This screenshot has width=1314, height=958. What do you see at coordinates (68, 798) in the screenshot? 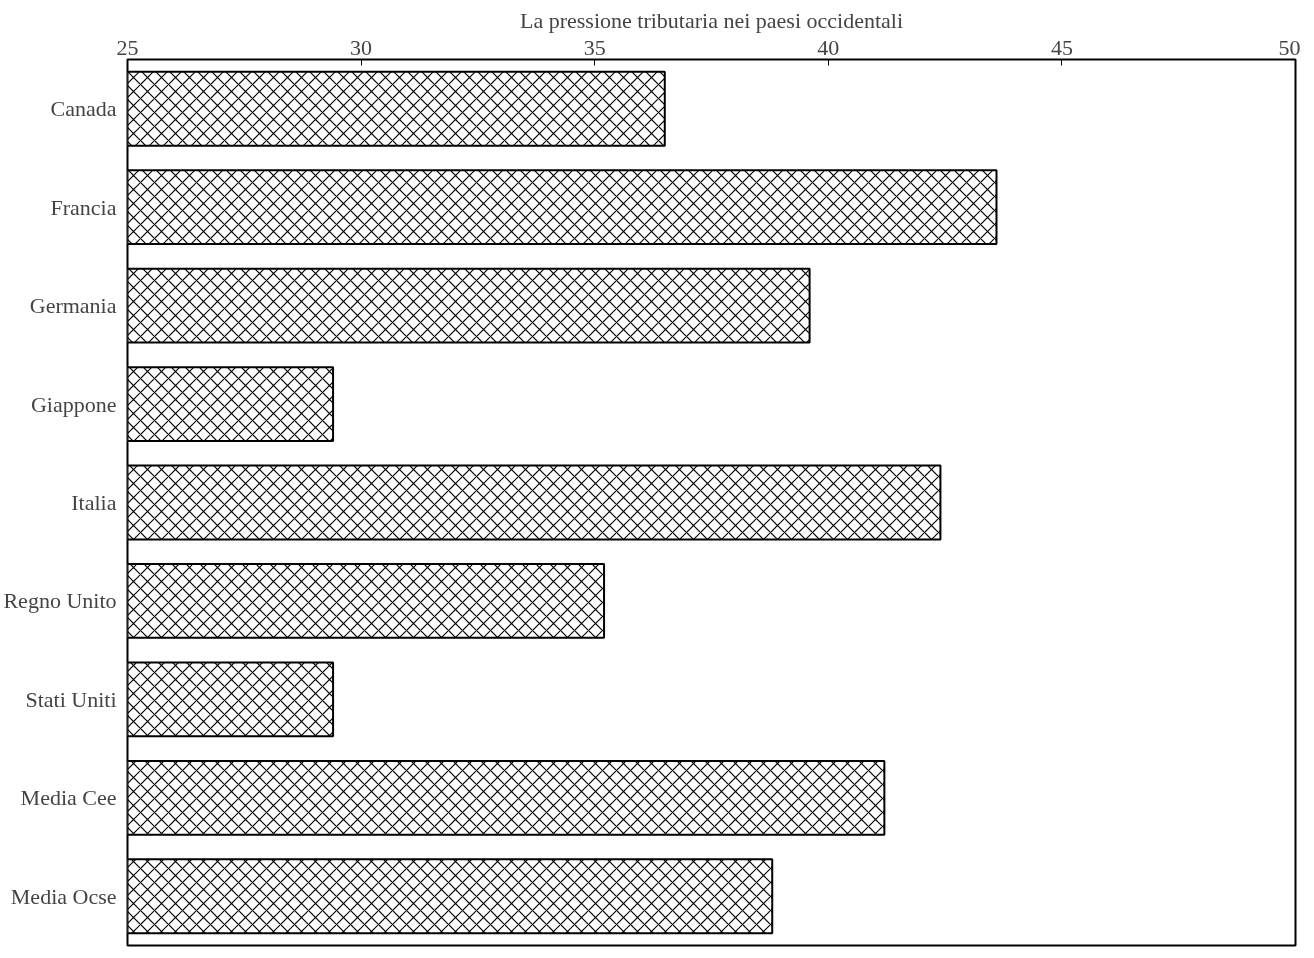
I see `y-tick-label: Media Cee` at bounding box center [68, 798].